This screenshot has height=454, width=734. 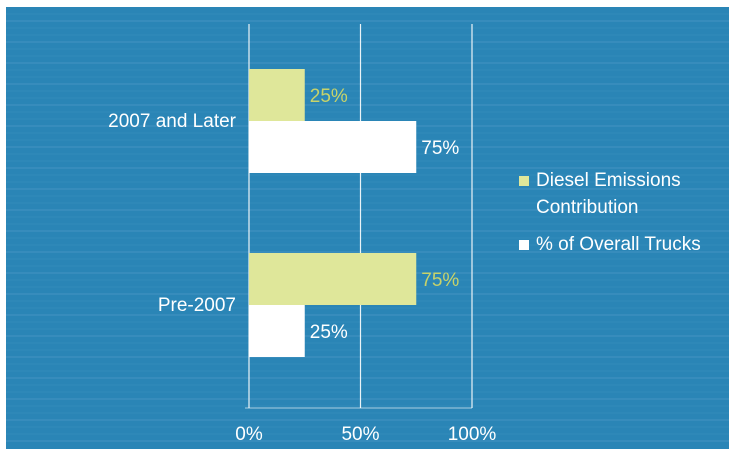 What do you see at coordinates (360, 434) in the screenshot?
I see `x-tick-label: 50%` at bounding box center [360, 434].